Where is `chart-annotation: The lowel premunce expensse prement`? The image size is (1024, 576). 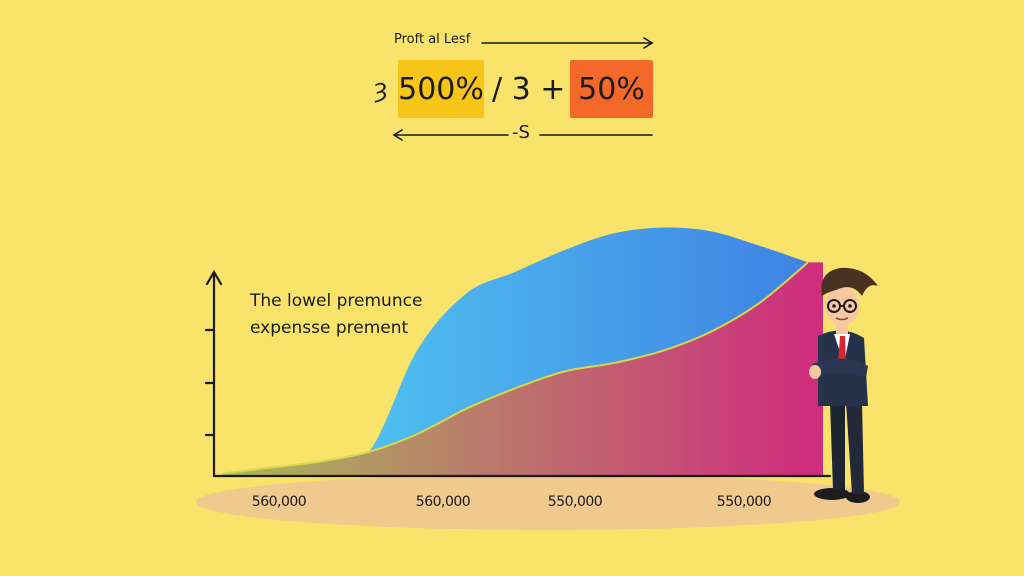 chart-annotation: The lowel premunce expensse prement is located at coordinates (336, 315).